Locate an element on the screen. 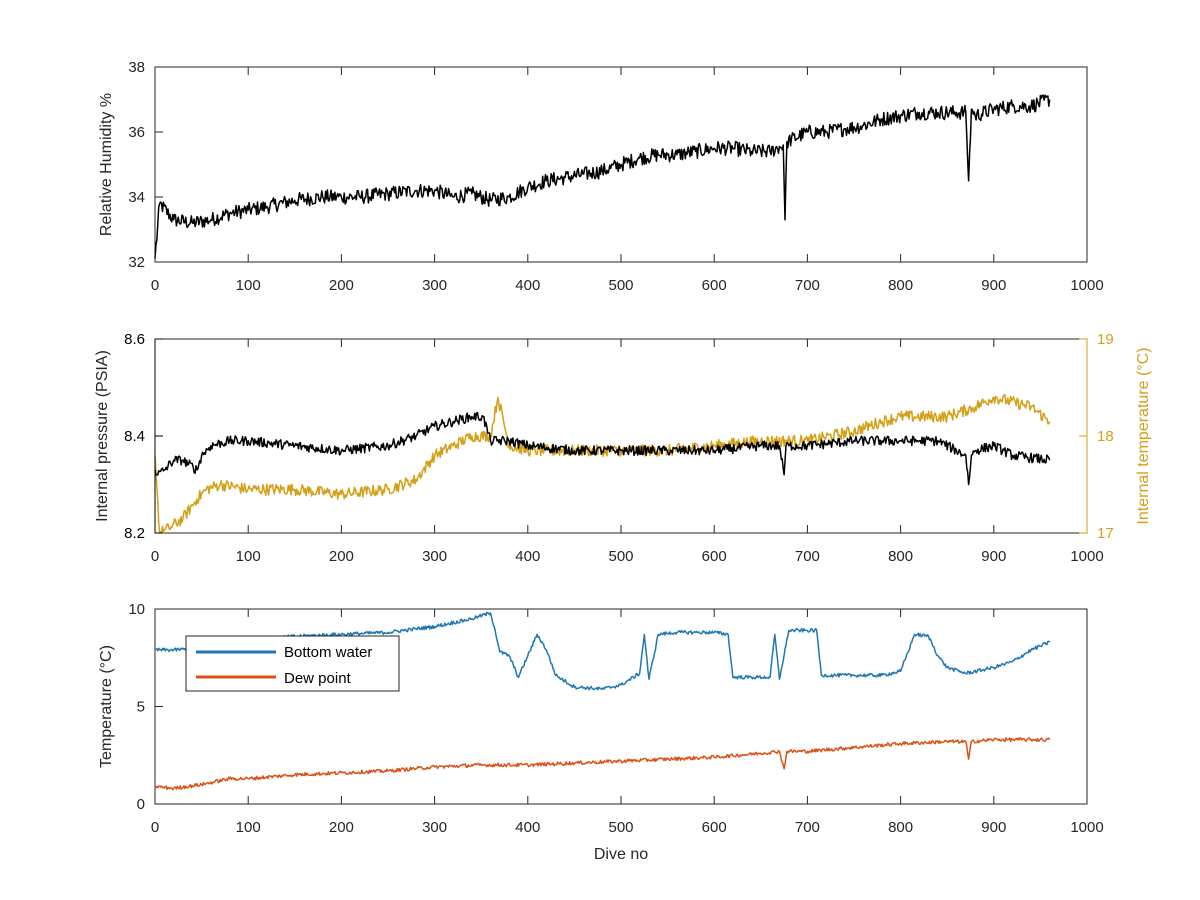 This screenshot has height=900, width=1200. y-tick-label-right: 17 is located at coordinates (1105, 533).